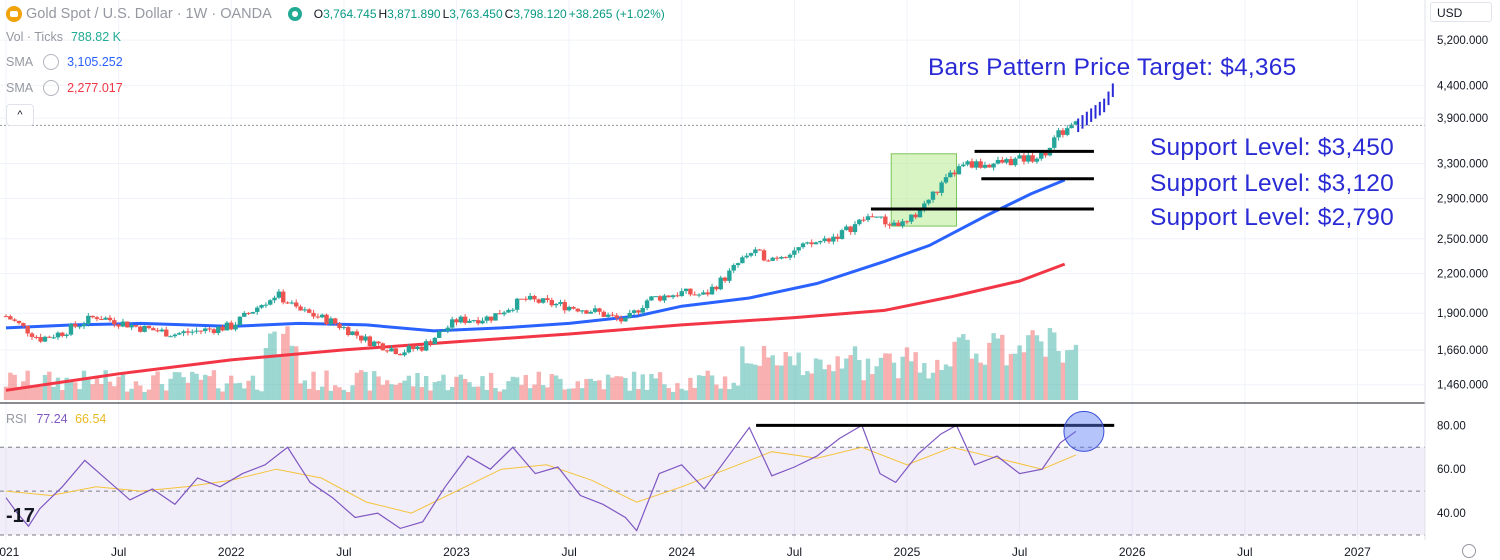  I want to click on sma-slow-label: SMA, so click(20, 88).